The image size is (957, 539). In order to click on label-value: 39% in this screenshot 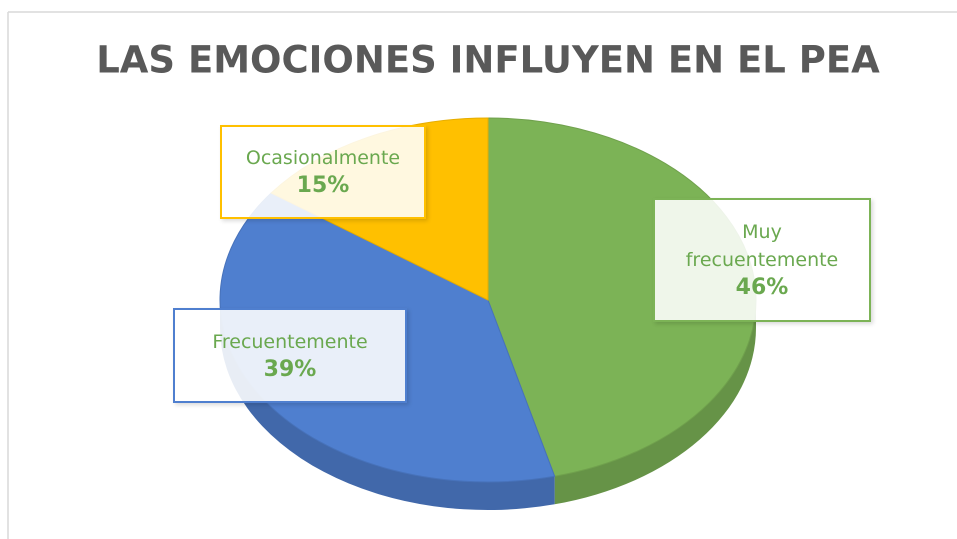, I will do `click(290, 369)`.